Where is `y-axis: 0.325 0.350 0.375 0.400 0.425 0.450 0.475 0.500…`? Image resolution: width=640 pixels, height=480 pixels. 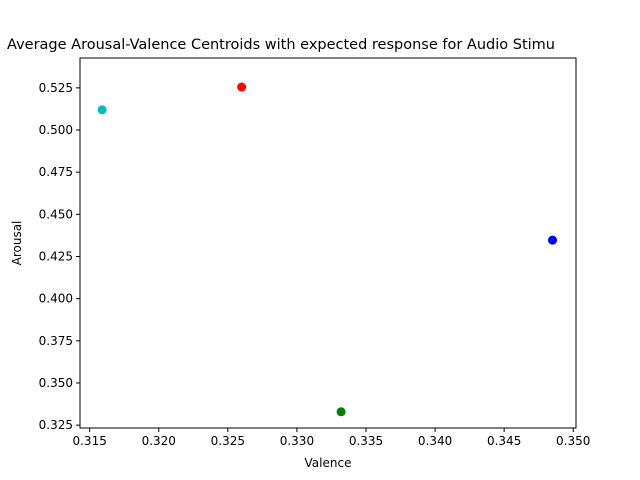 y-axis: 0.325 0.350 0.375 0.400 0.425 0.450 0.475 0.500… is located at coordinates (59, 256).